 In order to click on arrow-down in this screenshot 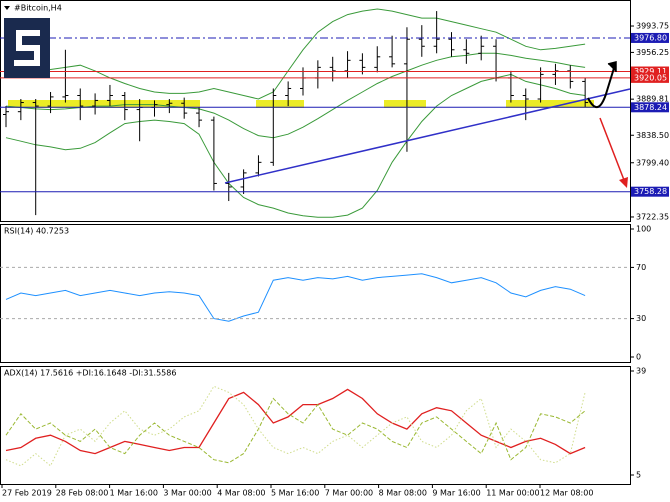, I will do `click(612, 149)`.